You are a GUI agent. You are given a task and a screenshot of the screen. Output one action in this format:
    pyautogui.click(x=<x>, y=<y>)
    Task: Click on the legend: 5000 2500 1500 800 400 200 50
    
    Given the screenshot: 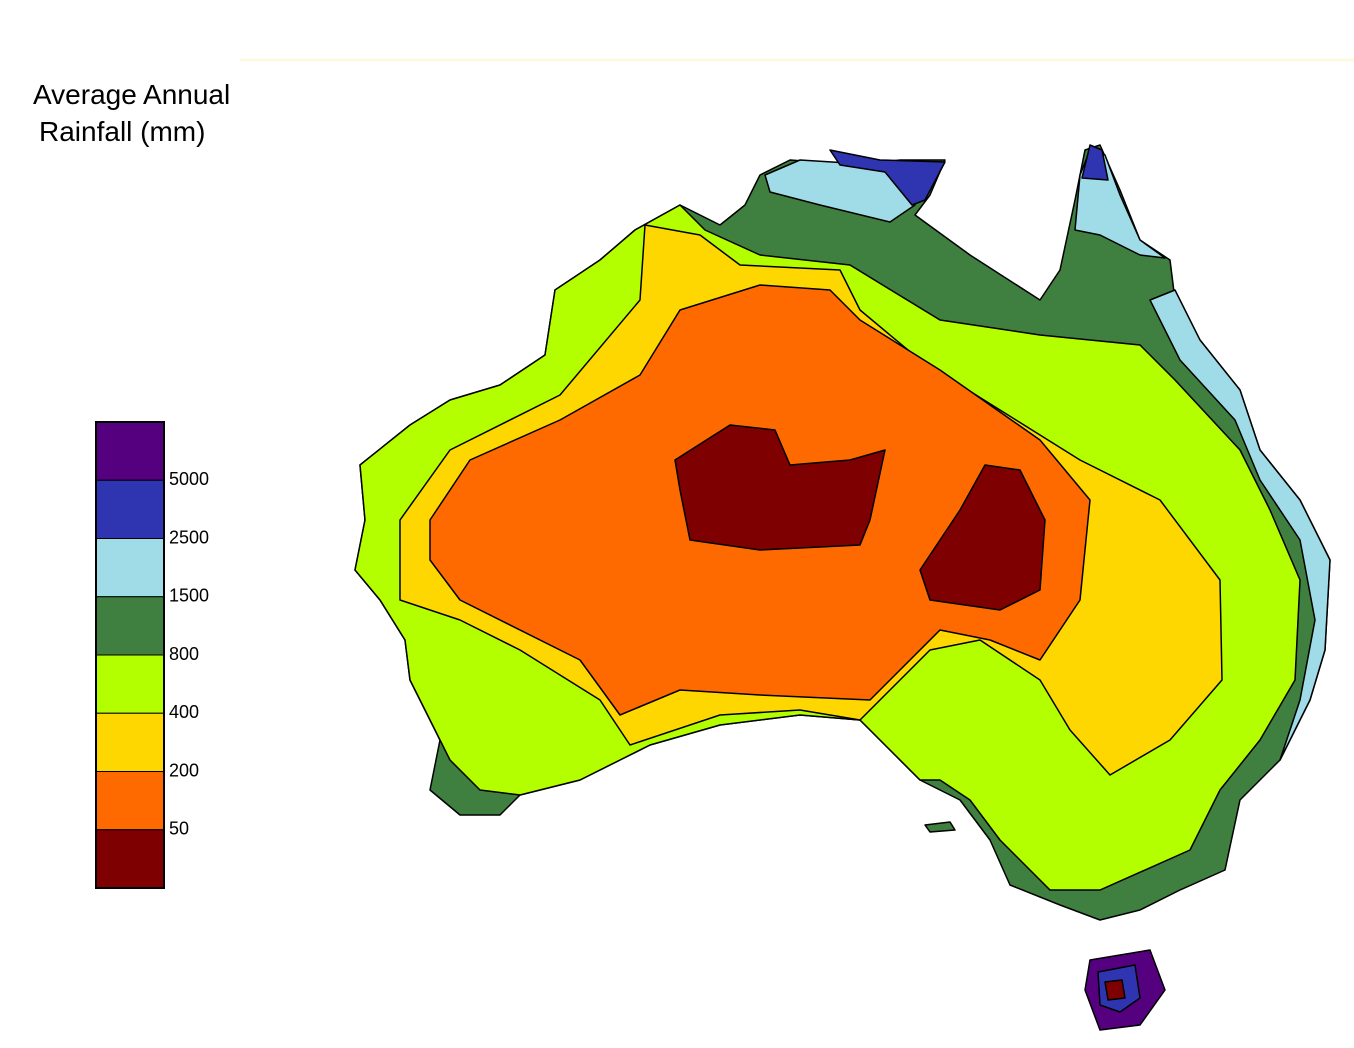 What is the action you would take?
    pyautogui.click(x=152, y=655)
    